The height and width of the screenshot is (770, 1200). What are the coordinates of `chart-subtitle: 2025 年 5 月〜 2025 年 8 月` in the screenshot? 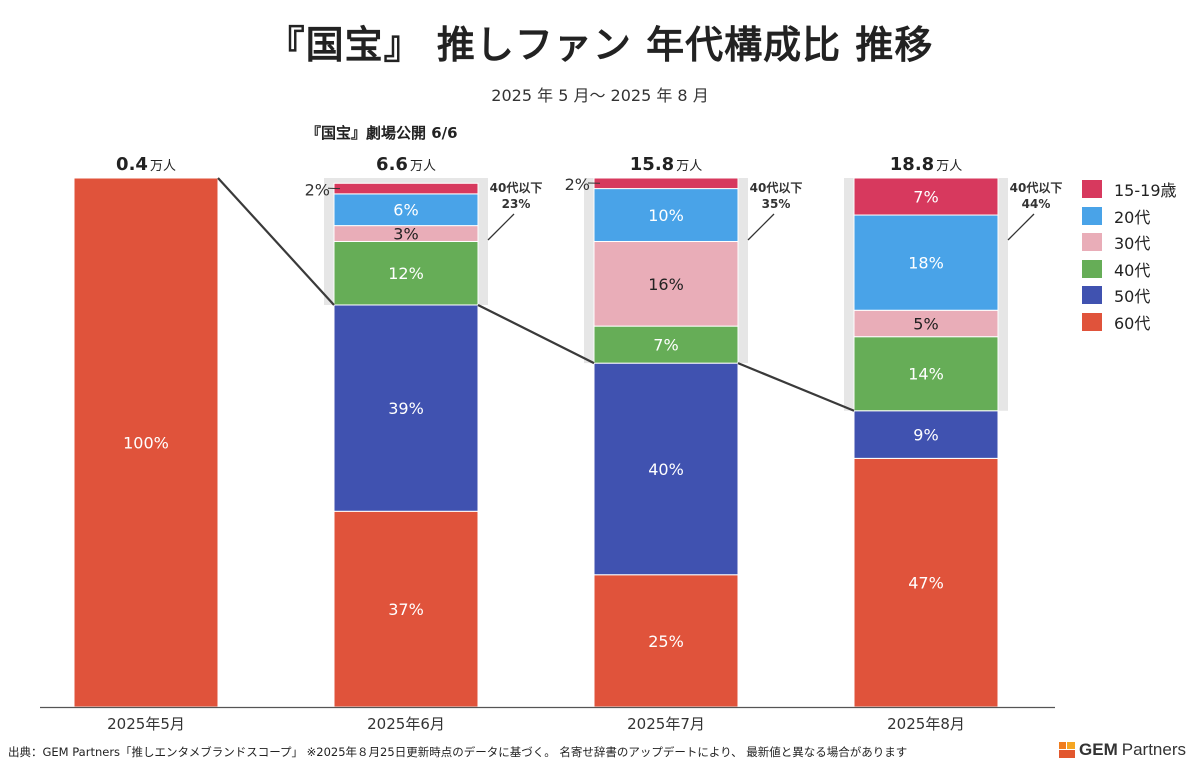 It's located at (600, 95).